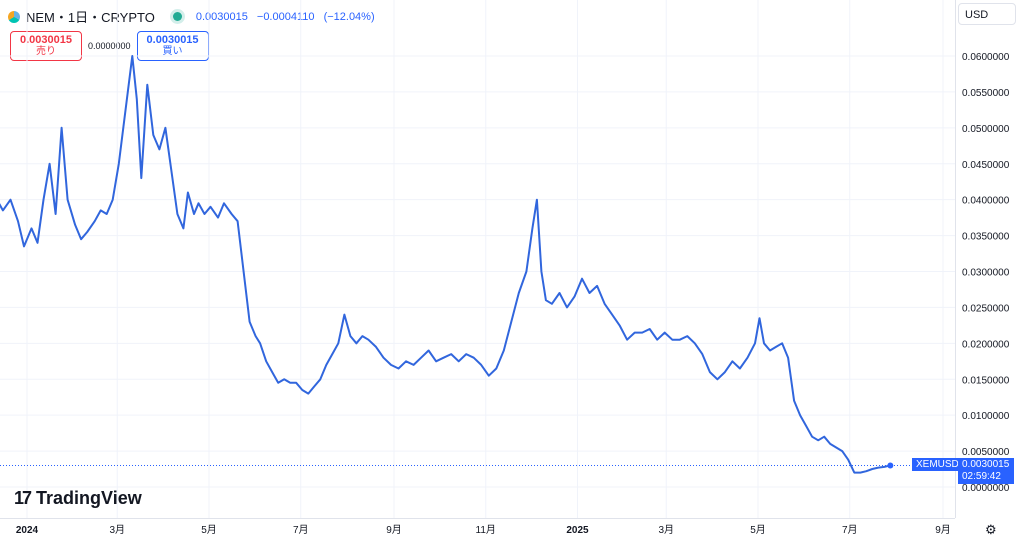 This screenshot has width=1024, height=547. What do you see at coordinates (986, 380) in the screenshot?
I see `y-tick-label: 0.0150000` at bounding box center [986, 380].